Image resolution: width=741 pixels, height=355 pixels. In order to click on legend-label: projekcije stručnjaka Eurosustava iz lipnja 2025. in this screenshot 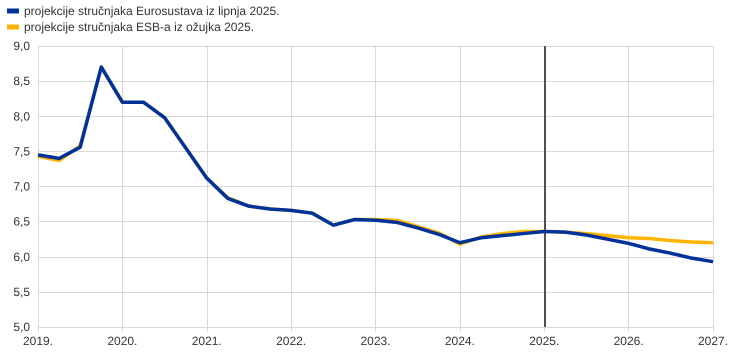, I will do `click(152, 11)`.